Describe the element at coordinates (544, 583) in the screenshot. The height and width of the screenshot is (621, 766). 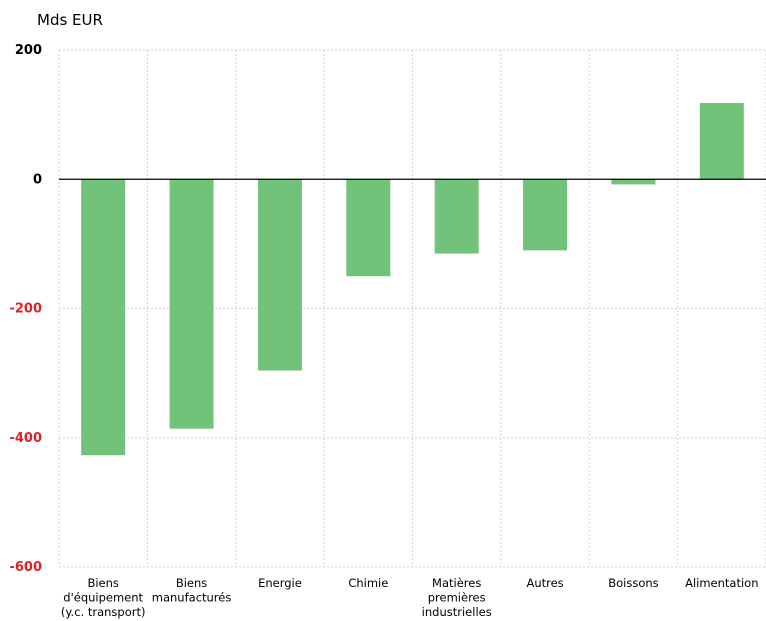
I see `x-tick-label: Autres` at that location.